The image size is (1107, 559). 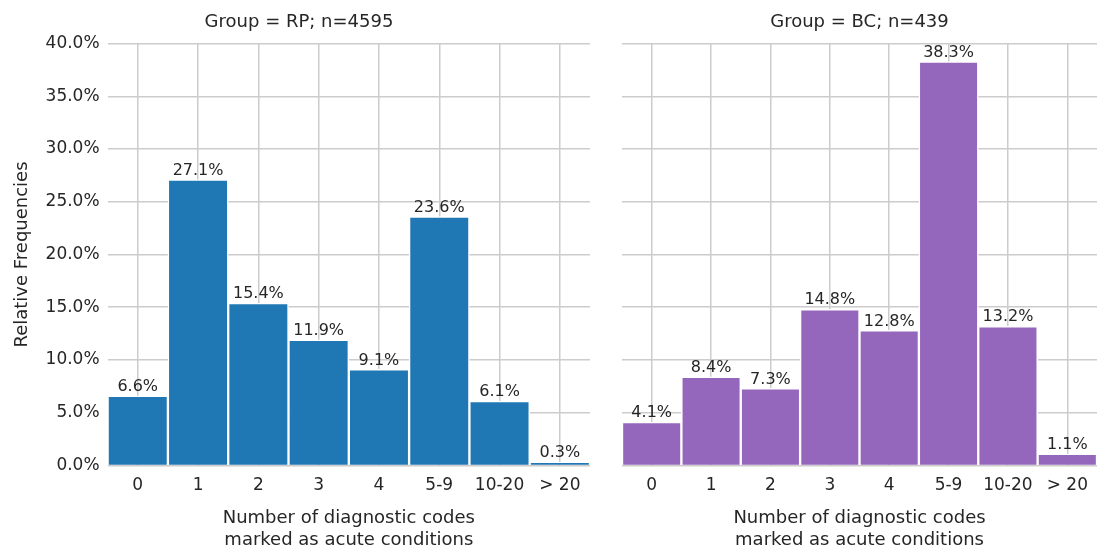 I want to click on data-label: 4.1%, so click(x=652, y=412).